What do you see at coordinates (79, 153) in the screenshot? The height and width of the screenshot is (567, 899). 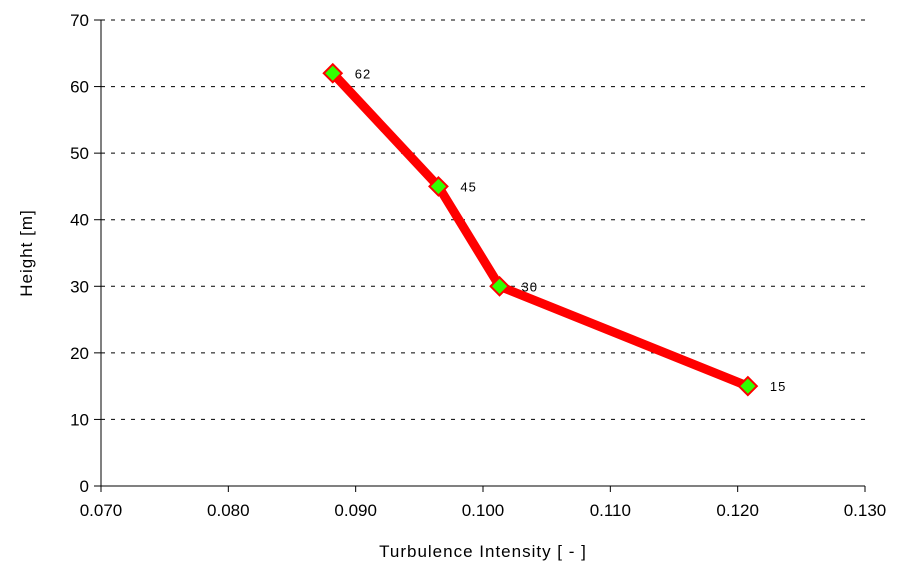 I see `y-tick-label-50: 50` at bounding box center [79, 153].